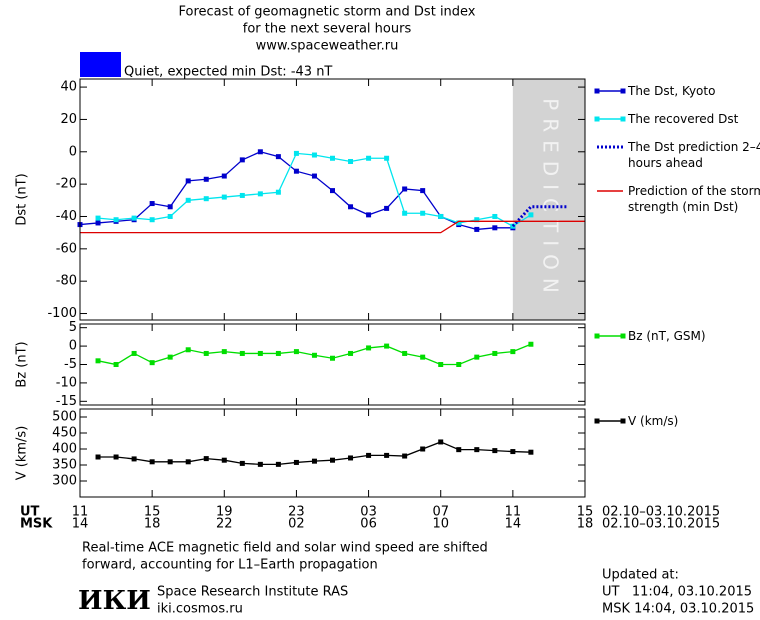 This screenshot has width=760, height=620. What do you see at coordinates (296, 512) in the screenshot?
I see `x-tick-label: 23` at bounding box center [296, 512].